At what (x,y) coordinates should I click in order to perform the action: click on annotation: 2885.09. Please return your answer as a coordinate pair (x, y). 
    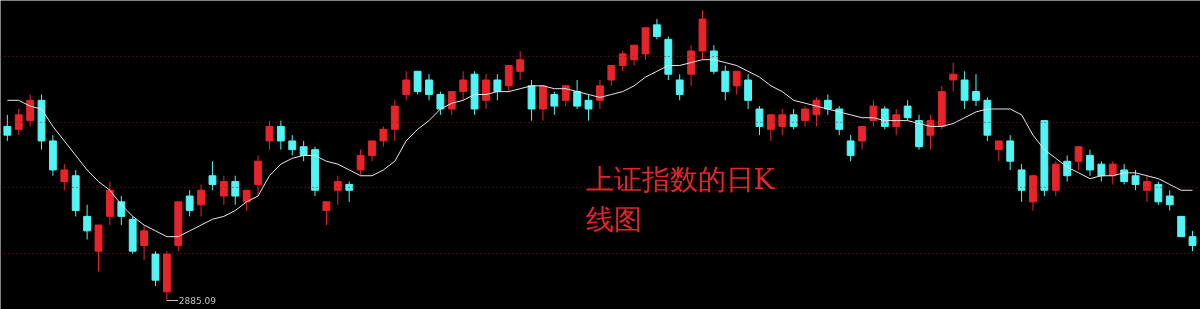
    Looking at the image, I should click on (197, 301).